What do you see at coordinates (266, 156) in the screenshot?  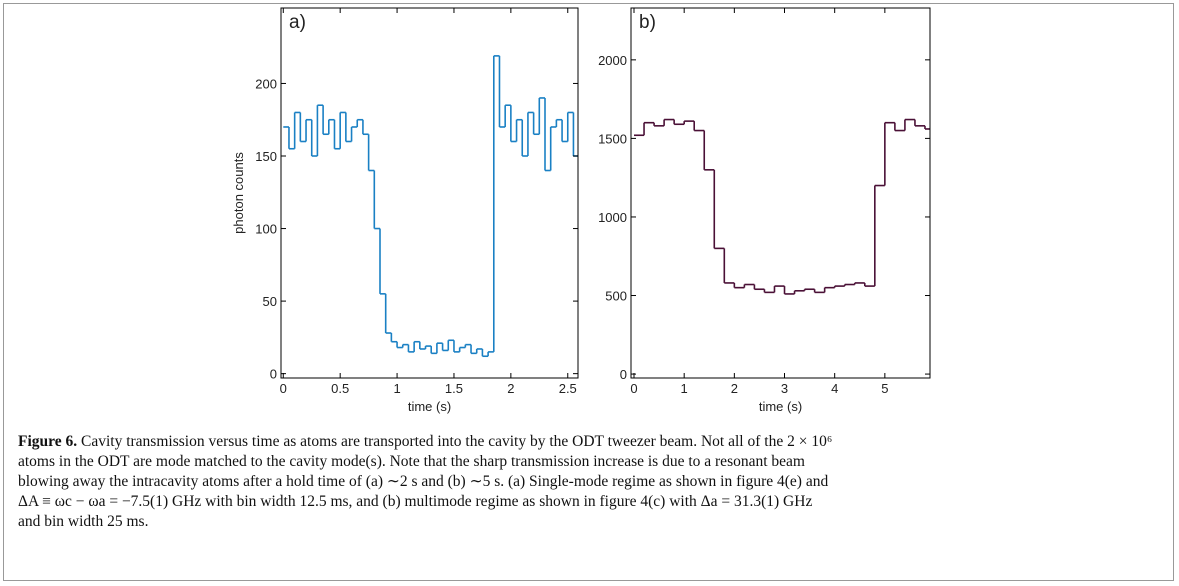 I see `y-tick-label: 150` at bounding box center [266, 156].